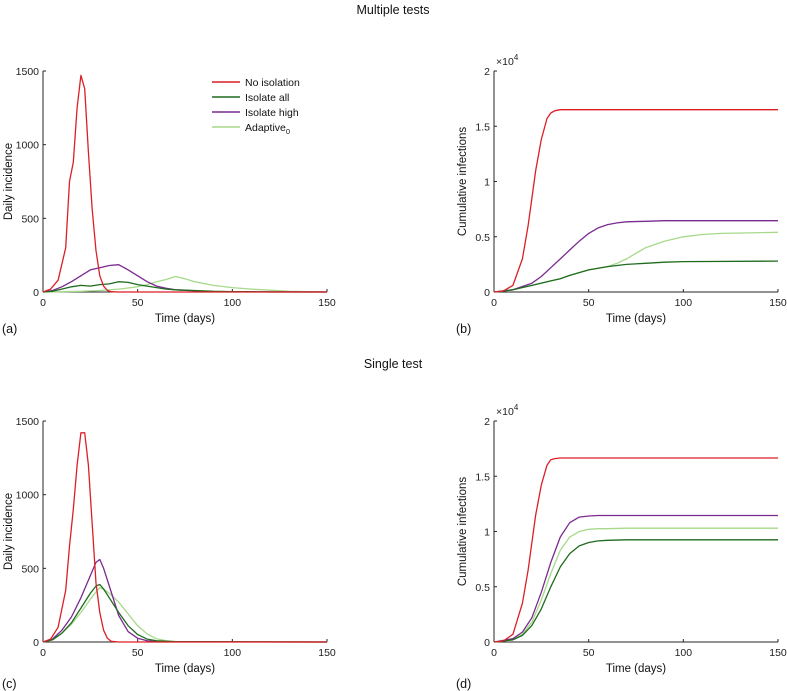 This screenshot has width=787, height=691. What do you see at coordinates (393, 10) in the screenshot?
I see `header-multiple-tests: Multiple tests` at bounding box center [393, 10].